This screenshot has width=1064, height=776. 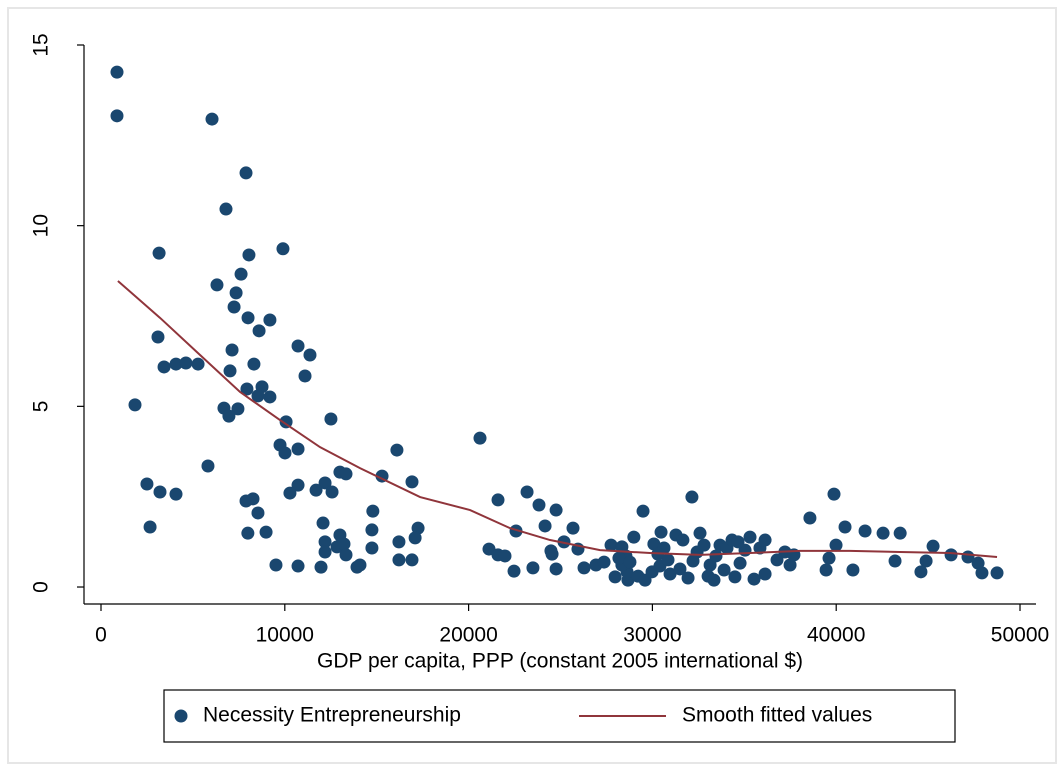 I want to click on legend, so click(x=559, y=716).